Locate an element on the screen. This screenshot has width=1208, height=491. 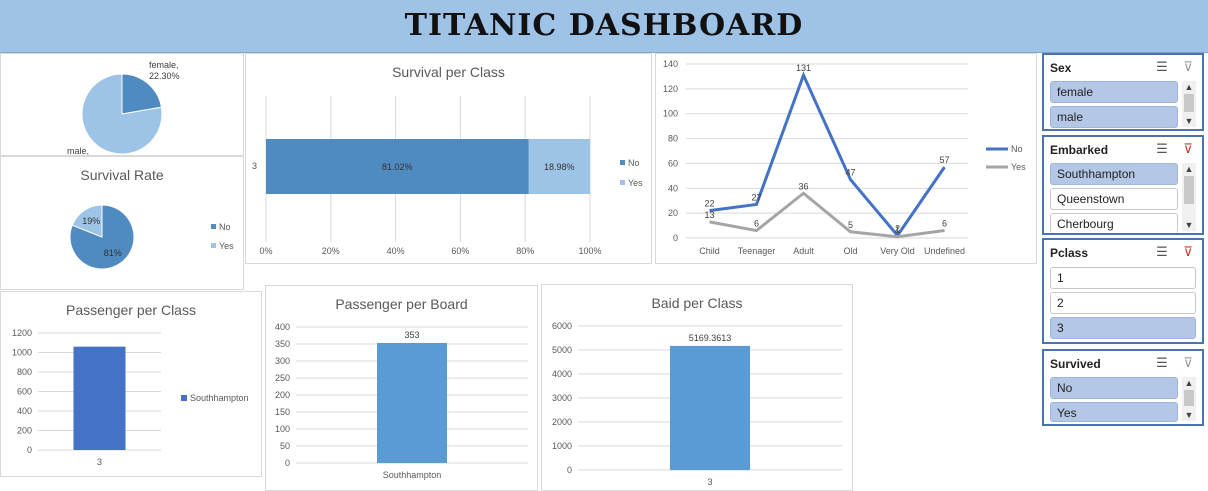
chart-title-survival-per-class: Survival per Class is located at coordinates (448, 72).